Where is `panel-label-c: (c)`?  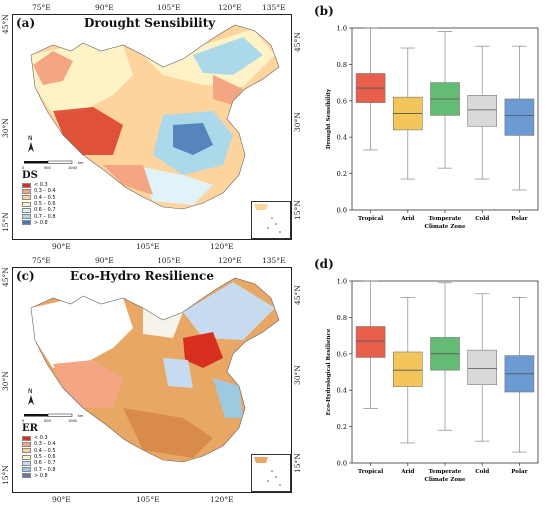
panel-label-c: (c) is located at coordinates (25, 276).